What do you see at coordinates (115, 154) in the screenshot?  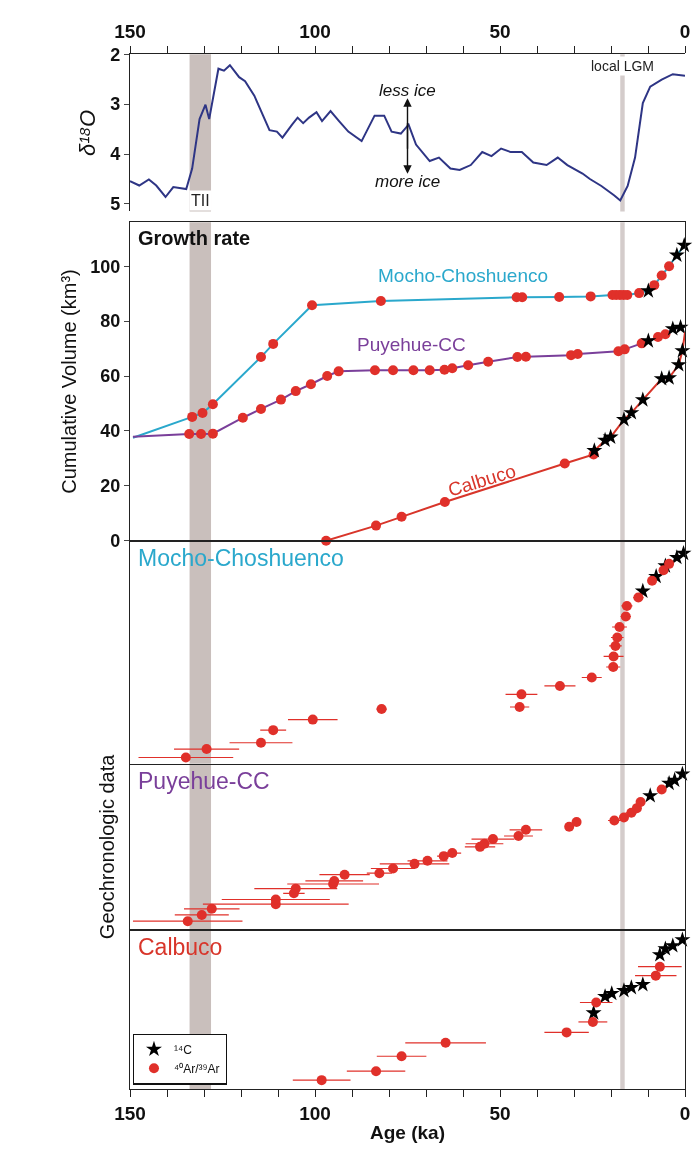 I see `y-tick-label: 4` at bounding box center [115, 154].